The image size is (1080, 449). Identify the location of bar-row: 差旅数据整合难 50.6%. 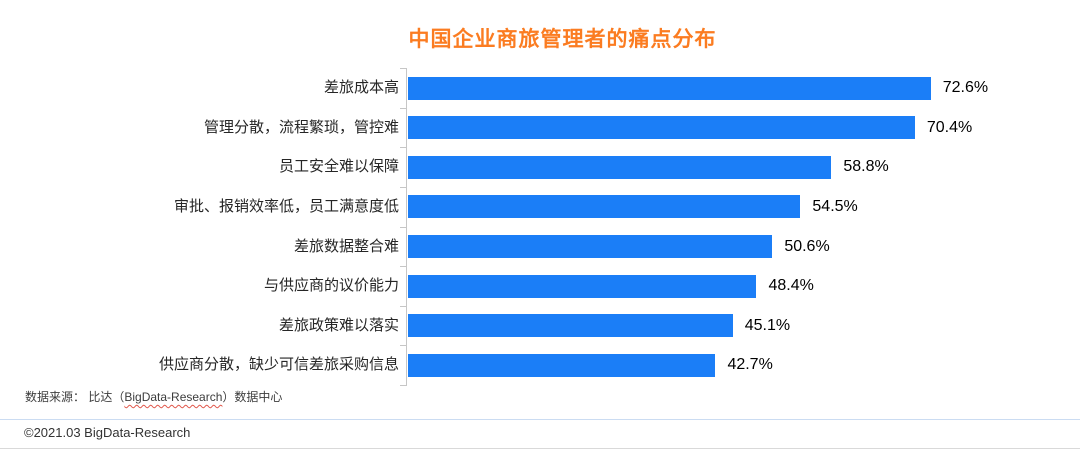
(540, 247).